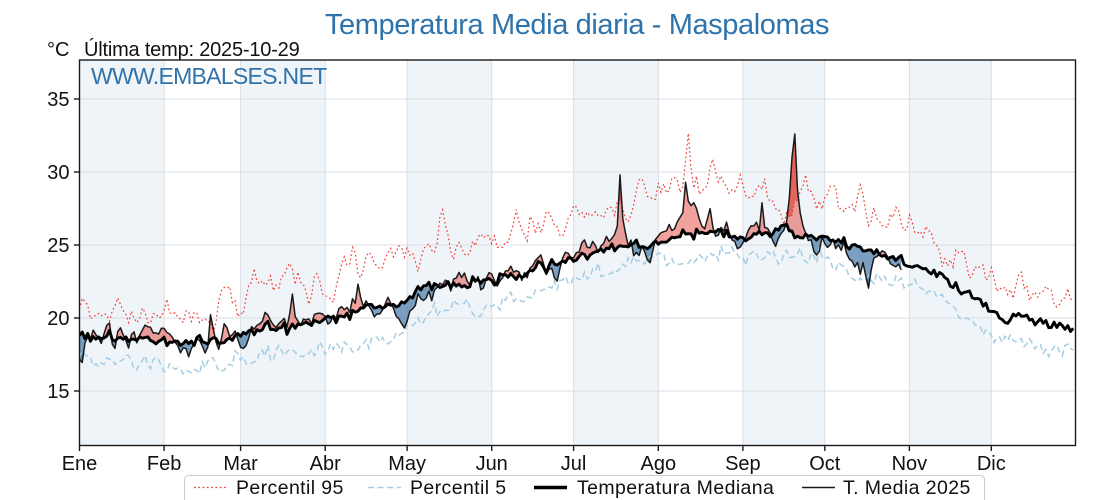 This screenshot has height=500, width=1120. Describe the element at coordinates (58, 246) in the screenshot. I see `svg-text: 25` at that location.